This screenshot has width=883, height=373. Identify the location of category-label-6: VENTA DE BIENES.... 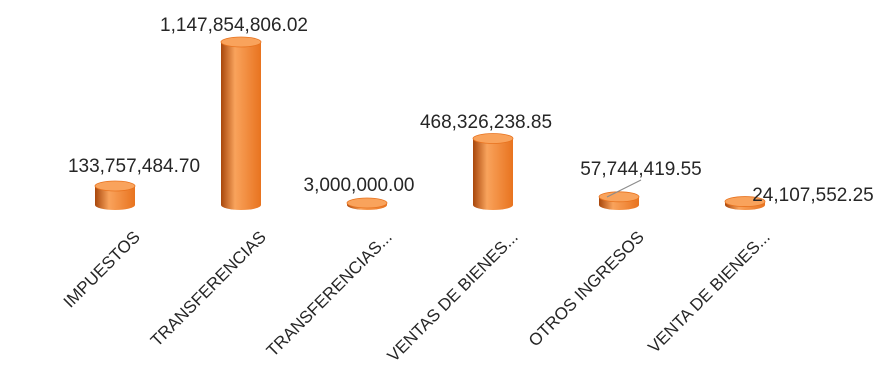
(708, 291).